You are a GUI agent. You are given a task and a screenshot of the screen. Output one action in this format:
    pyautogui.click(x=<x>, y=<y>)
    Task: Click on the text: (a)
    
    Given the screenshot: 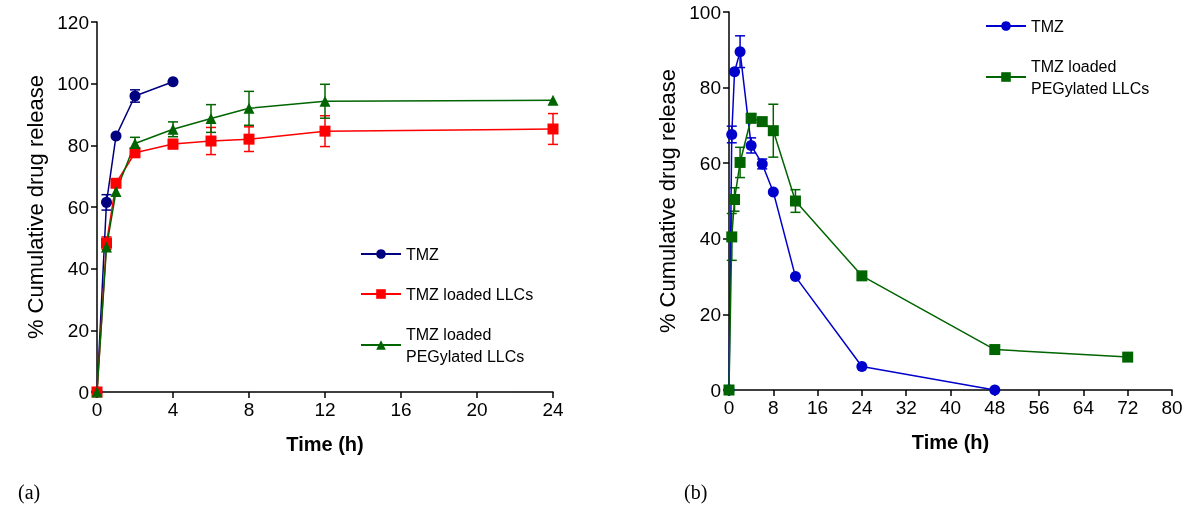 What is the action you would take?
    pyautogui.click(x=29, y=492)
    